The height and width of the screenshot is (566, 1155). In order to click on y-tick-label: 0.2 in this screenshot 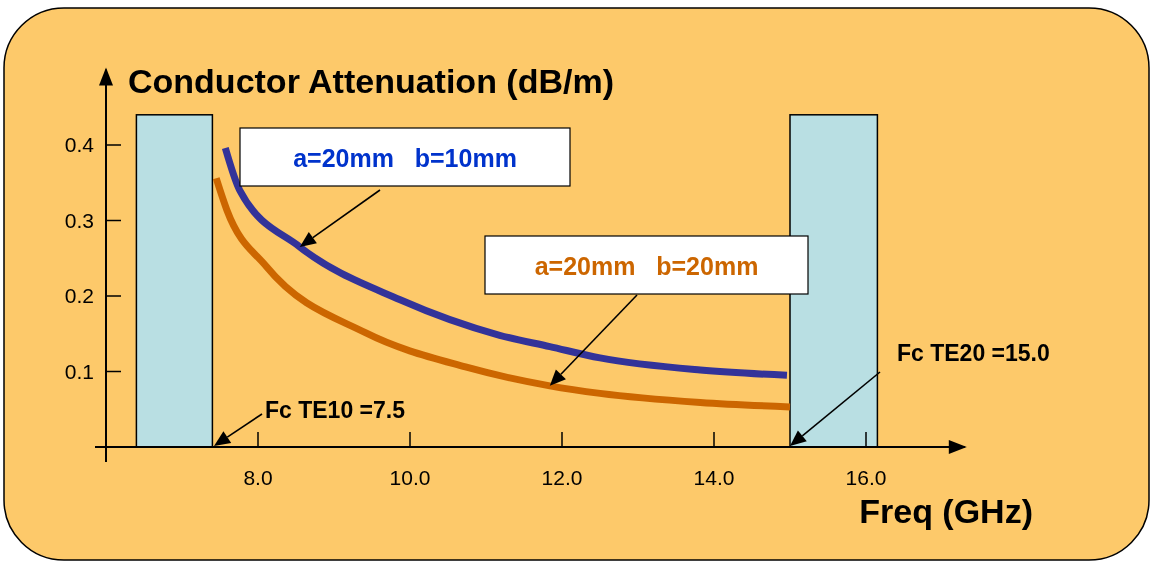, I will do `click(79, 295)`.